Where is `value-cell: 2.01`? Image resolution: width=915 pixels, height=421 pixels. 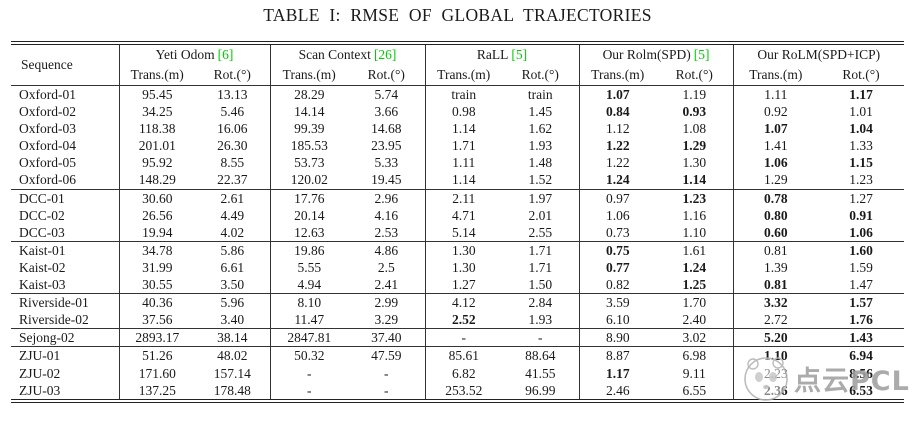 value-cell: 2.01 is located at coordinates (540, 215).